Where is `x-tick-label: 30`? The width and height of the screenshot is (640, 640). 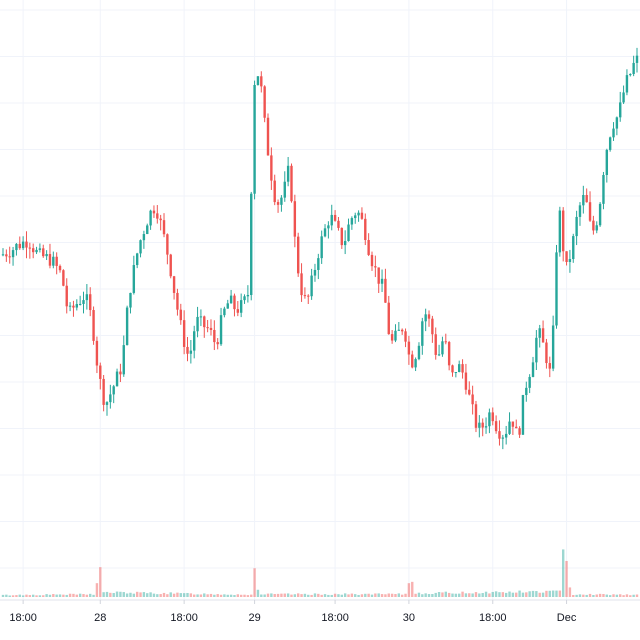
x-tick-label: 30 is located at coordinates (409, 618).